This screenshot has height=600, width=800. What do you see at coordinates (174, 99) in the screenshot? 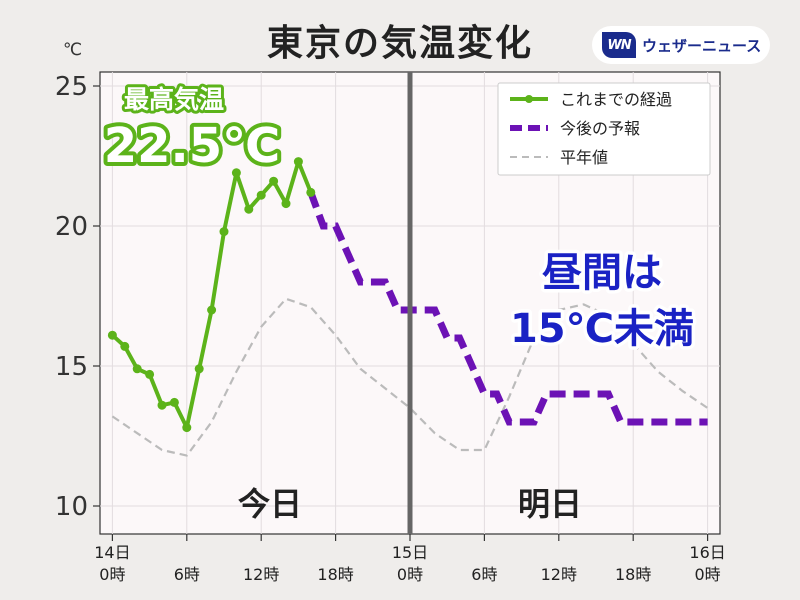
I see `max-temp-label: 最高気温` at bounding box center [174, 99].